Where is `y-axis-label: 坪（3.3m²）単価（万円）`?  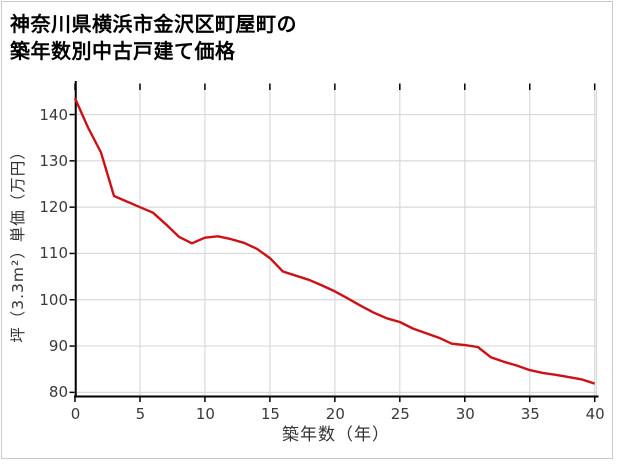 y-axis-label: 坪（3.3m²）単価（万円） is located at coordinates (18, 243).